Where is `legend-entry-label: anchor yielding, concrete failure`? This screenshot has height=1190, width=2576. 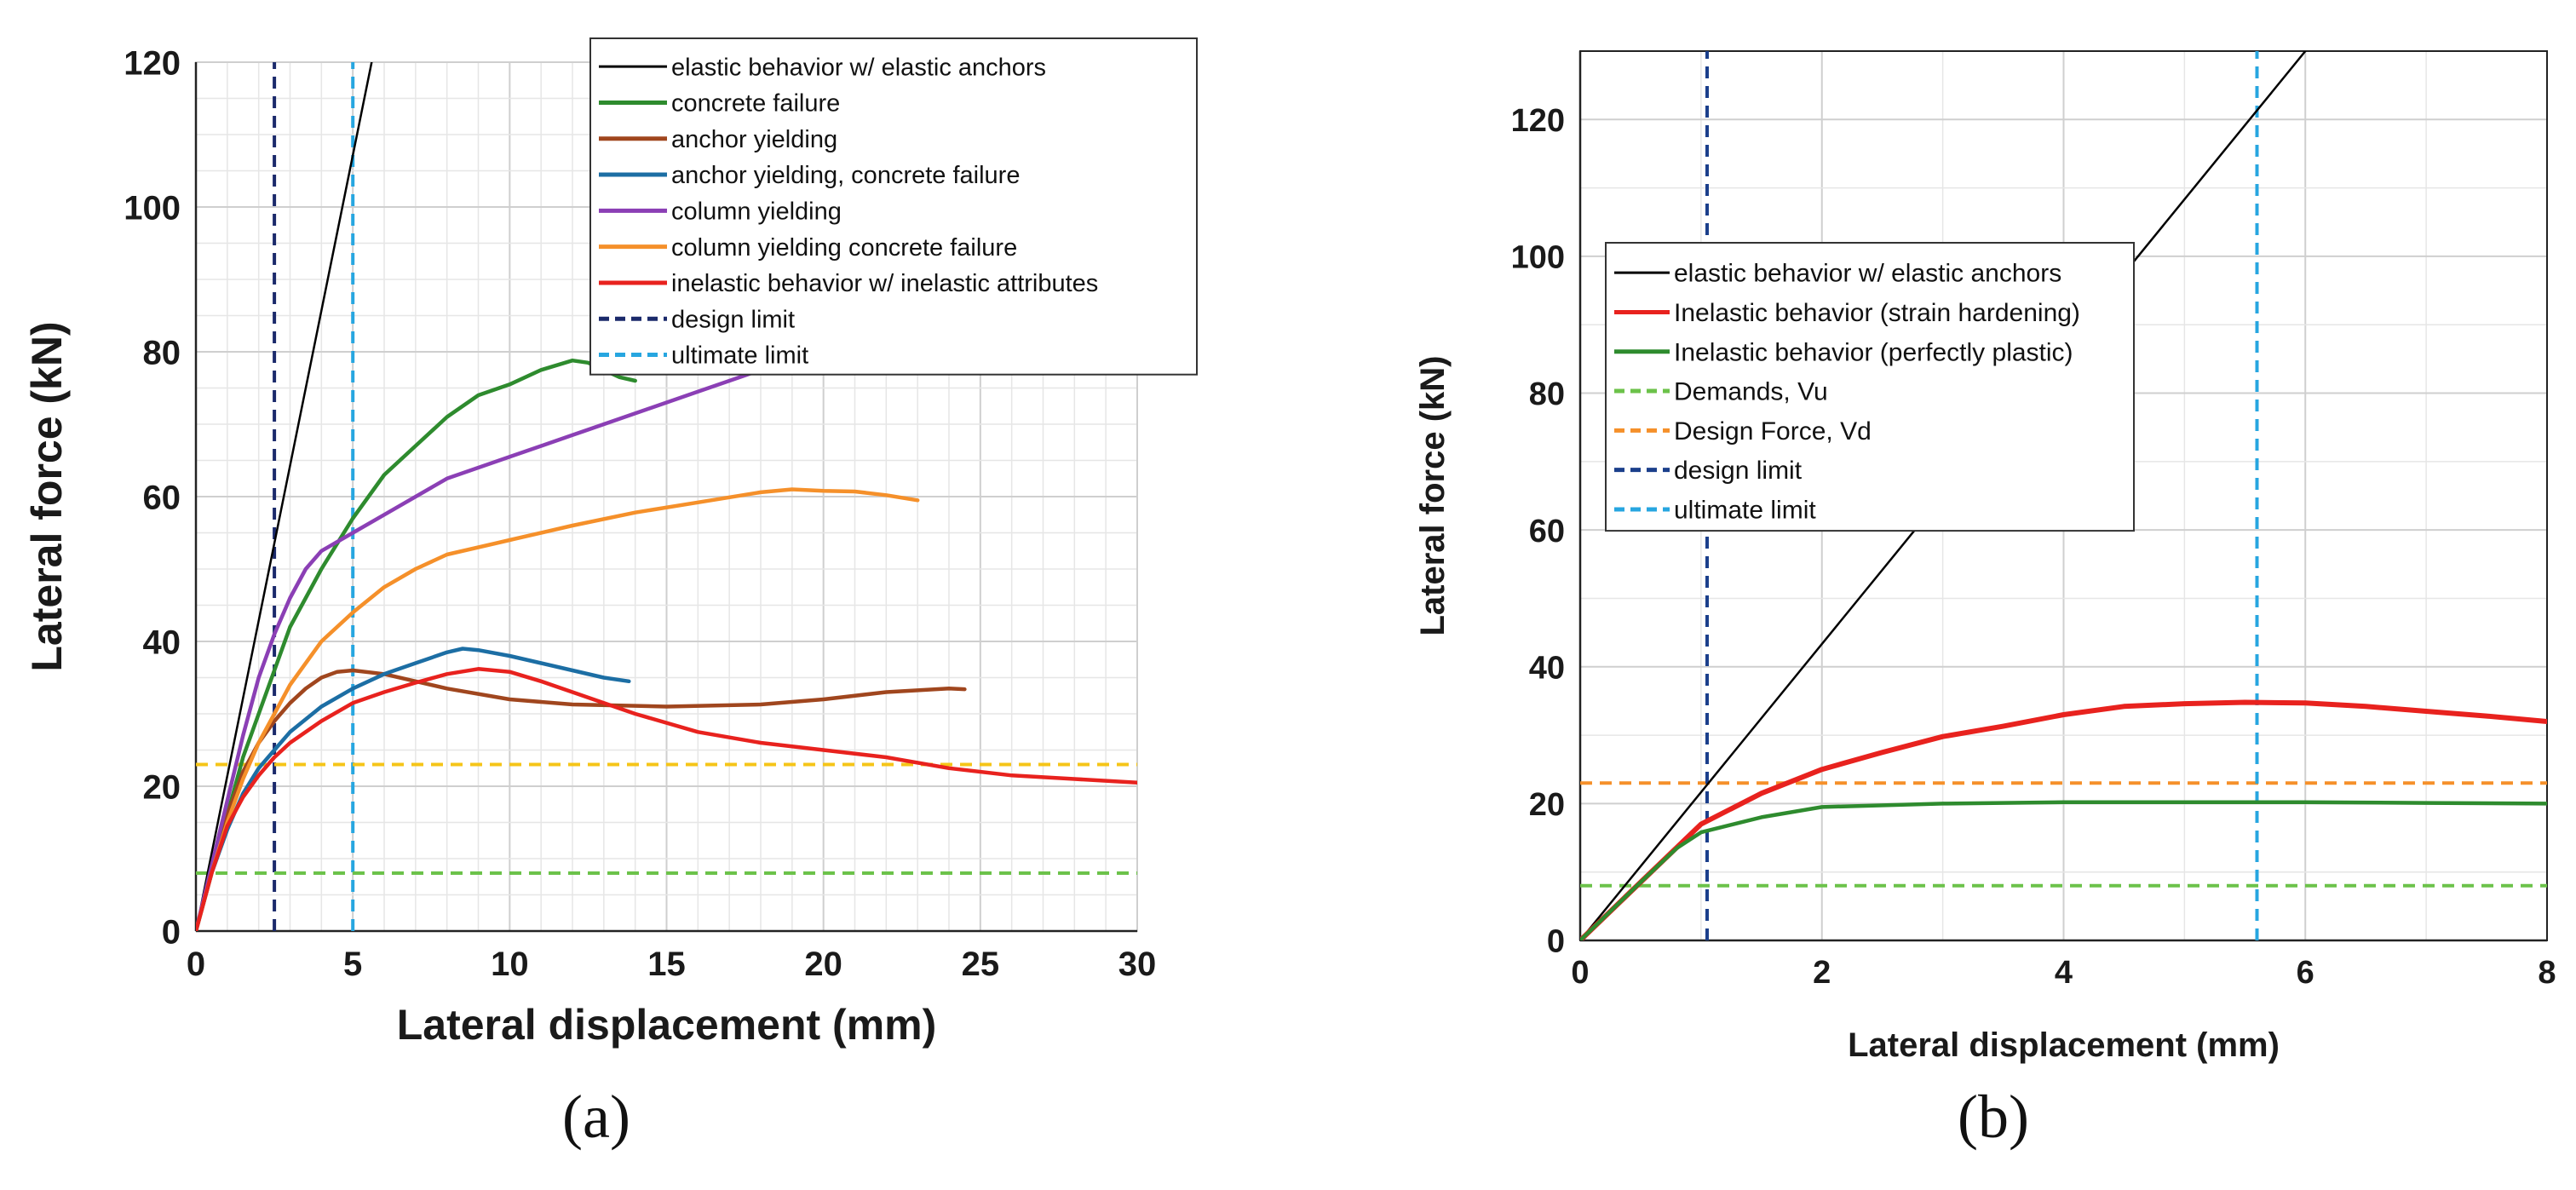
legend-entry-label: anchor yielding, concrete failure is located at coordinates (845, 176).